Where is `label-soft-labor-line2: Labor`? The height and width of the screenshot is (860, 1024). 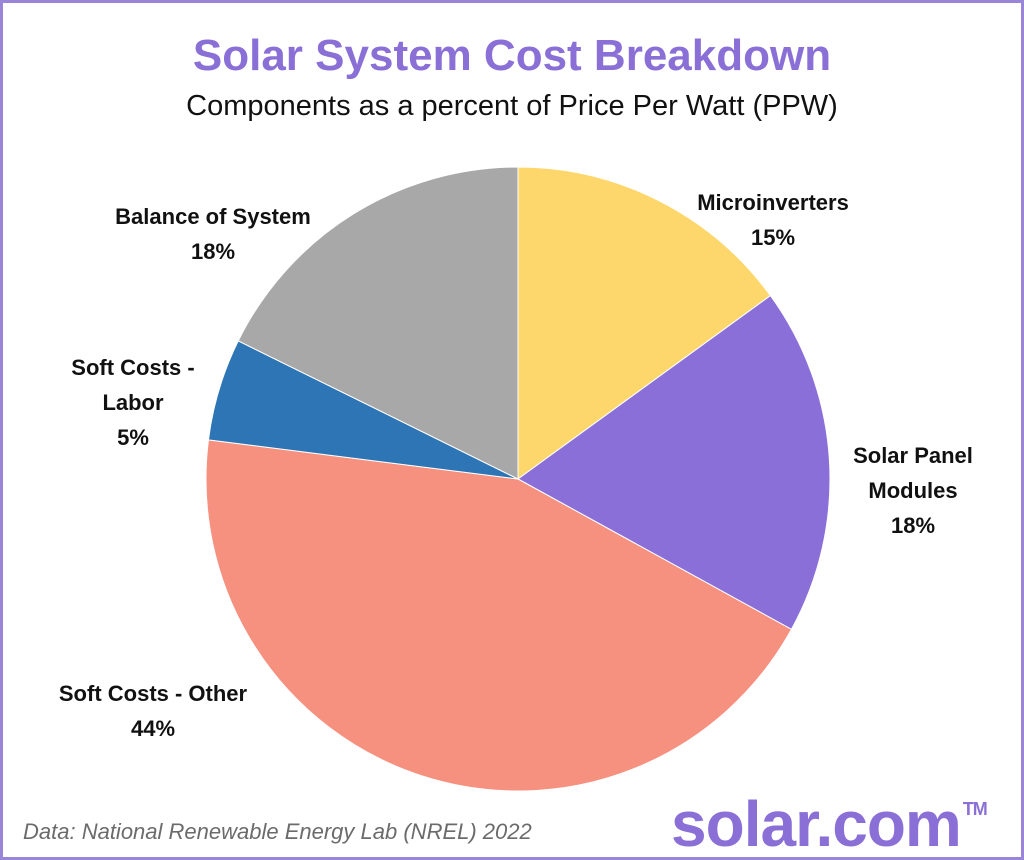
label-soft-labor-line2: Labor is located at coordinates (133, 402).